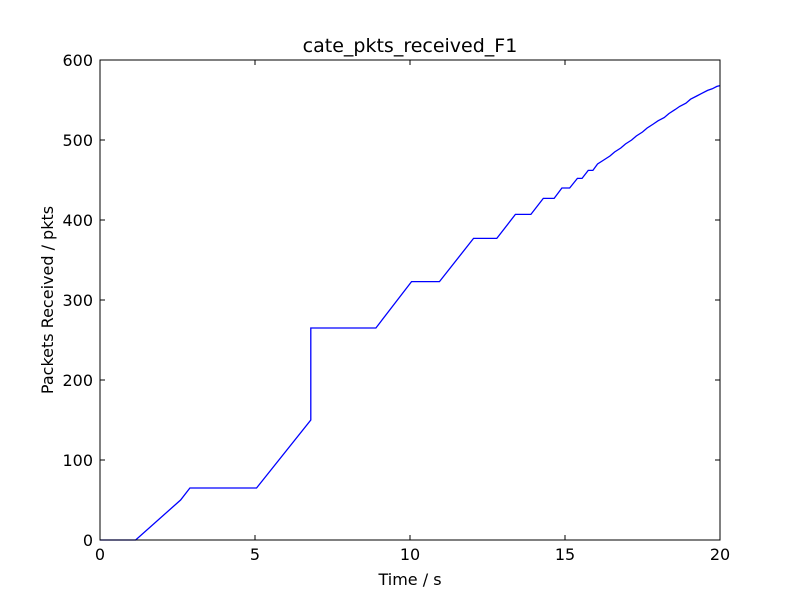 This screenshot has height=600, width=800. Describe the element at coordinates (77, 380) in the screenshot. I see `y-tick-label: 200` at that location.